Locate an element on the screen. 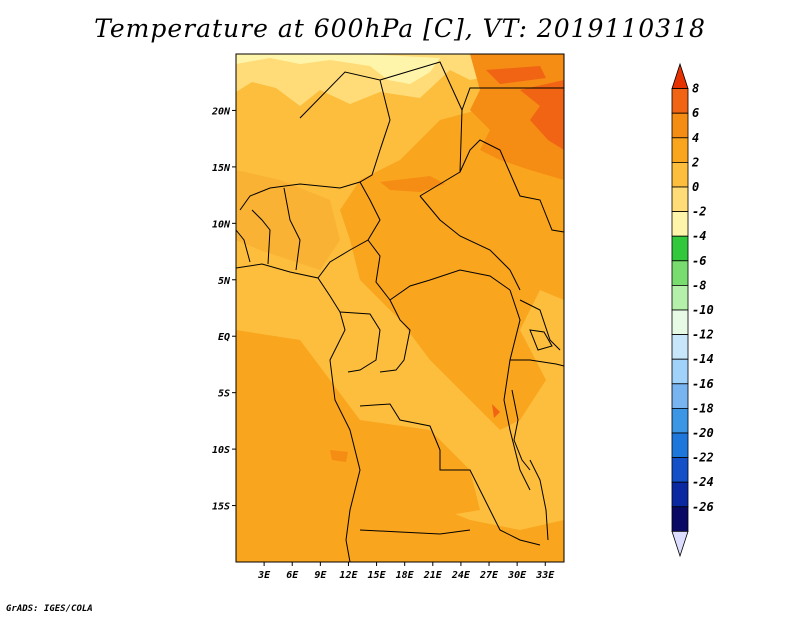  field-coolest-band is located at coordinates (338, 69).